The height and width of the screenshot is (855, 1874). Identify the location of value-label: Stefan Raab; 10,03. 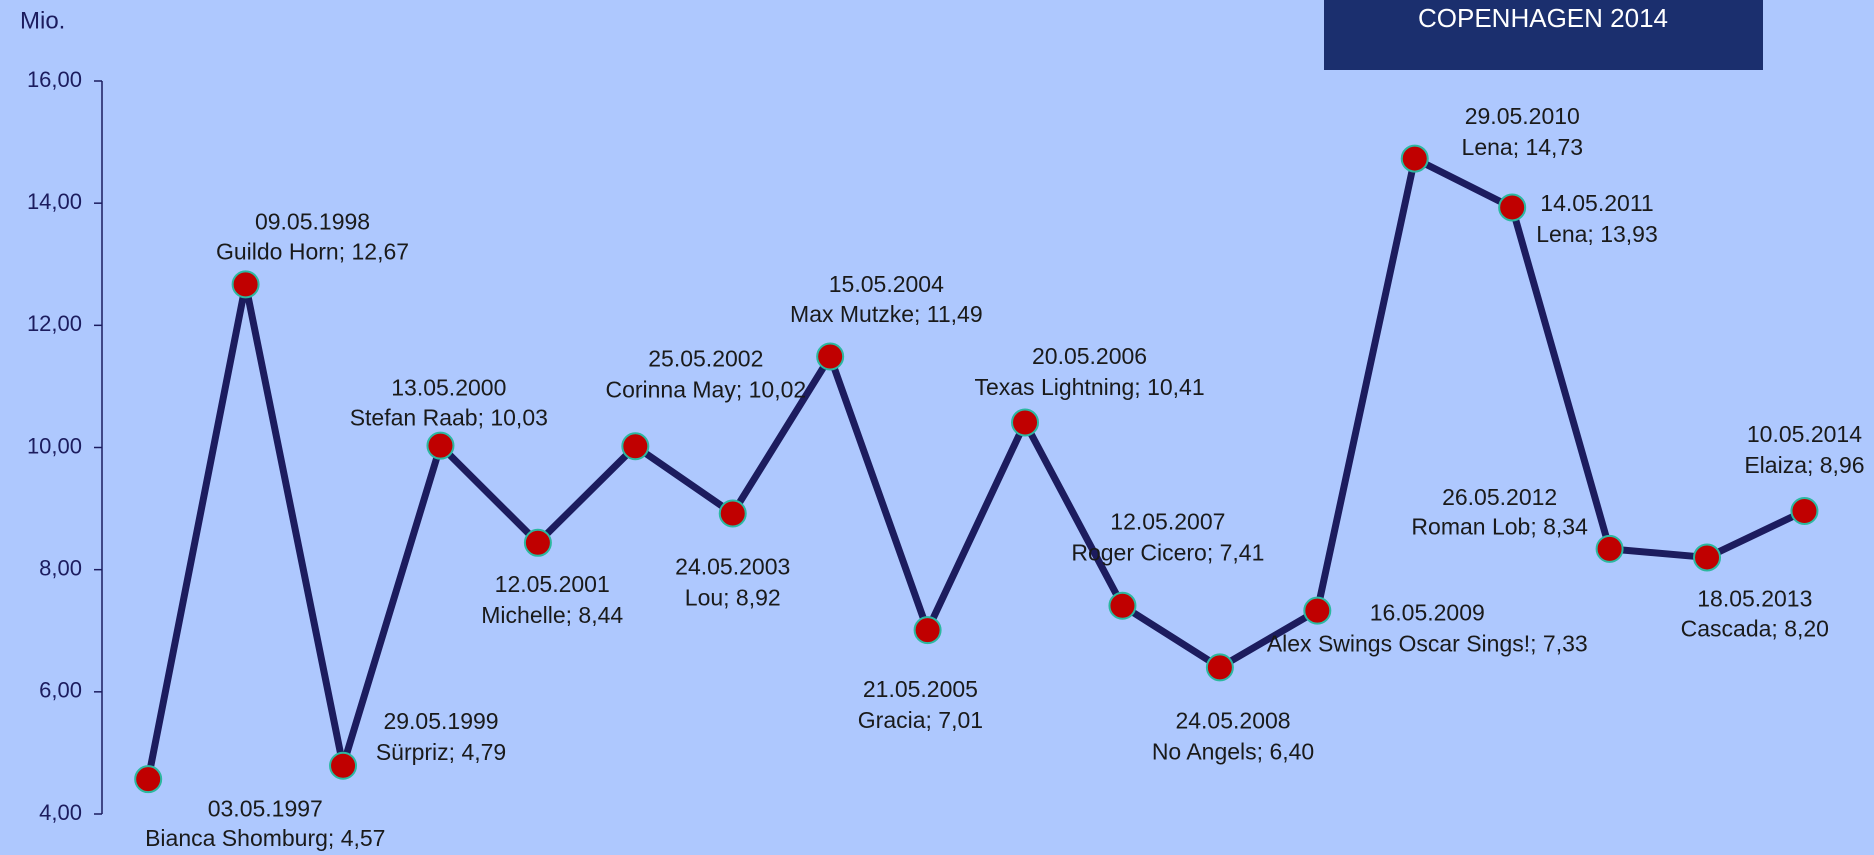
(449, 417).